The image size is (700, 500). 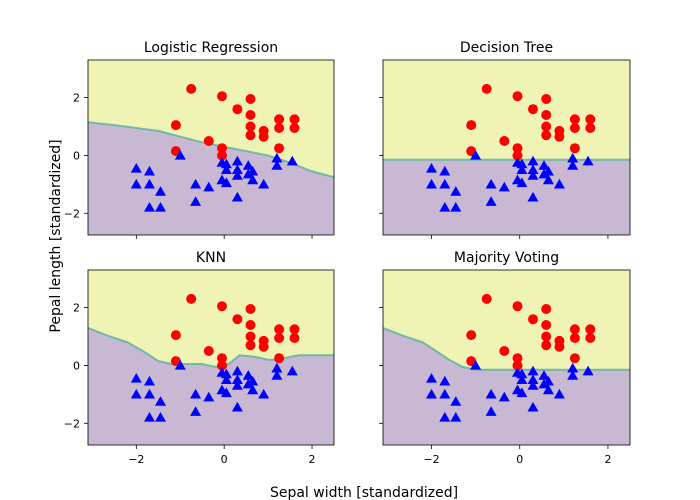 I want to click on y-tick-label: 0, so click(x=76, y=155).